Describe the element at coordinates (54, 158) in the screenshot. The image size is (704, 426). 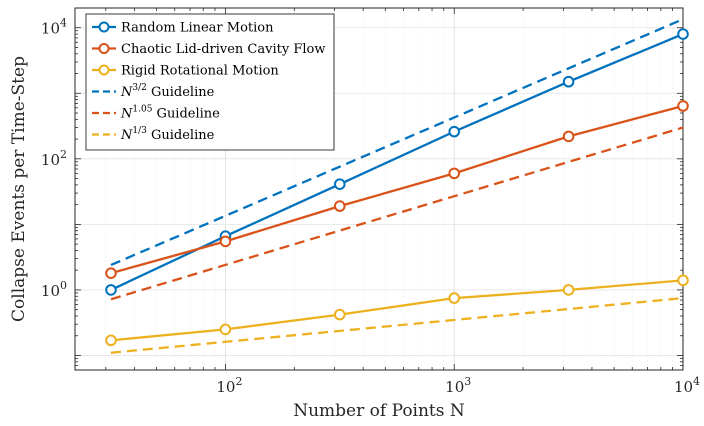
I see `y-tick-label: 10²` at that location.